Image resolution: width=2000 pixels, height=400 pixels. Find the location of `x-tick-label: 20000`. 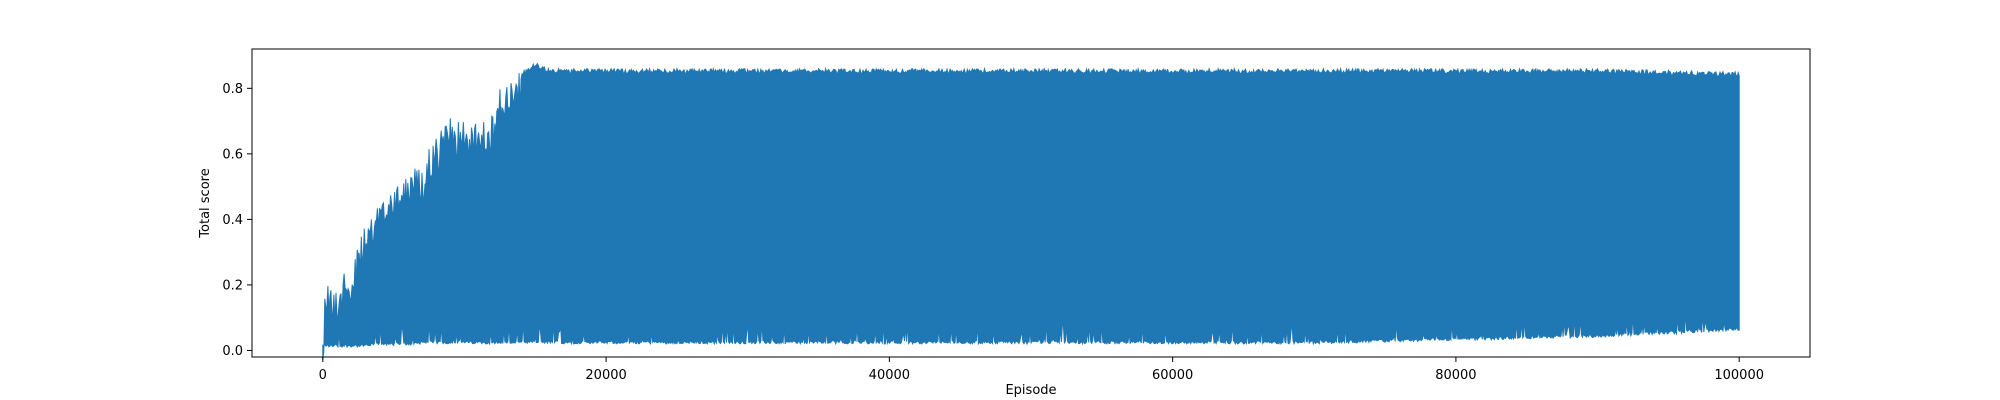

x-tick-label: 20000 is located at coordinates (605, 375).